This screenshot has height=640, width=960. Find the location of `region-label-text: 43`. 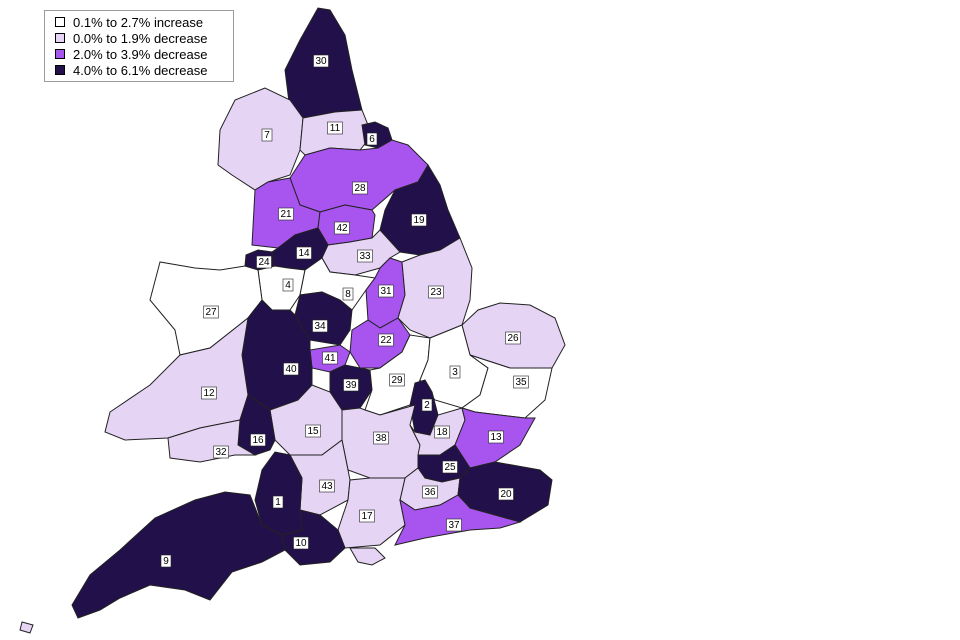

region-label-text: 43 is located at coordinates (327, 486).